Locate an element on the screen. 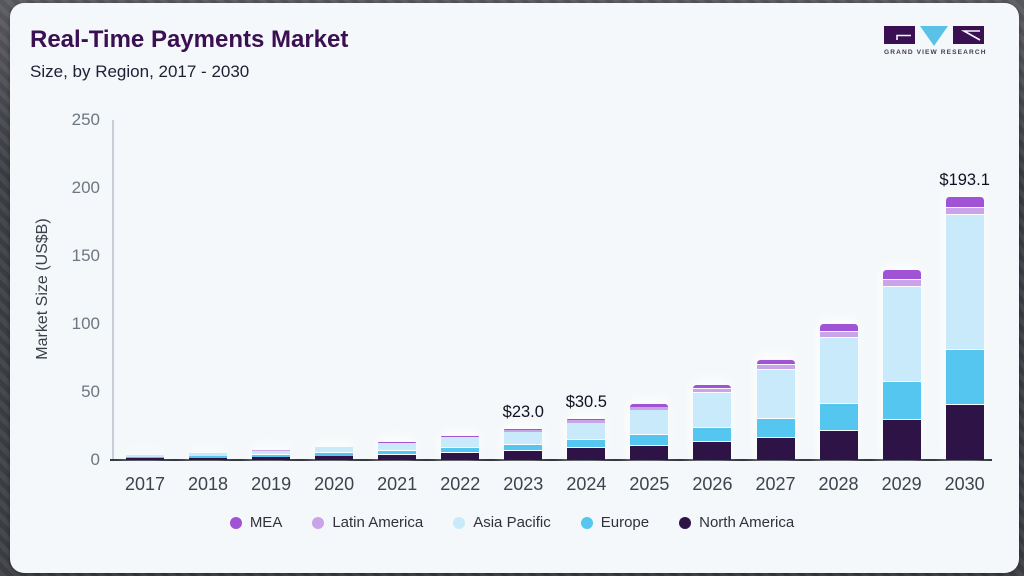  legend-item-north-america: North America is located at coordinates (736, 522).